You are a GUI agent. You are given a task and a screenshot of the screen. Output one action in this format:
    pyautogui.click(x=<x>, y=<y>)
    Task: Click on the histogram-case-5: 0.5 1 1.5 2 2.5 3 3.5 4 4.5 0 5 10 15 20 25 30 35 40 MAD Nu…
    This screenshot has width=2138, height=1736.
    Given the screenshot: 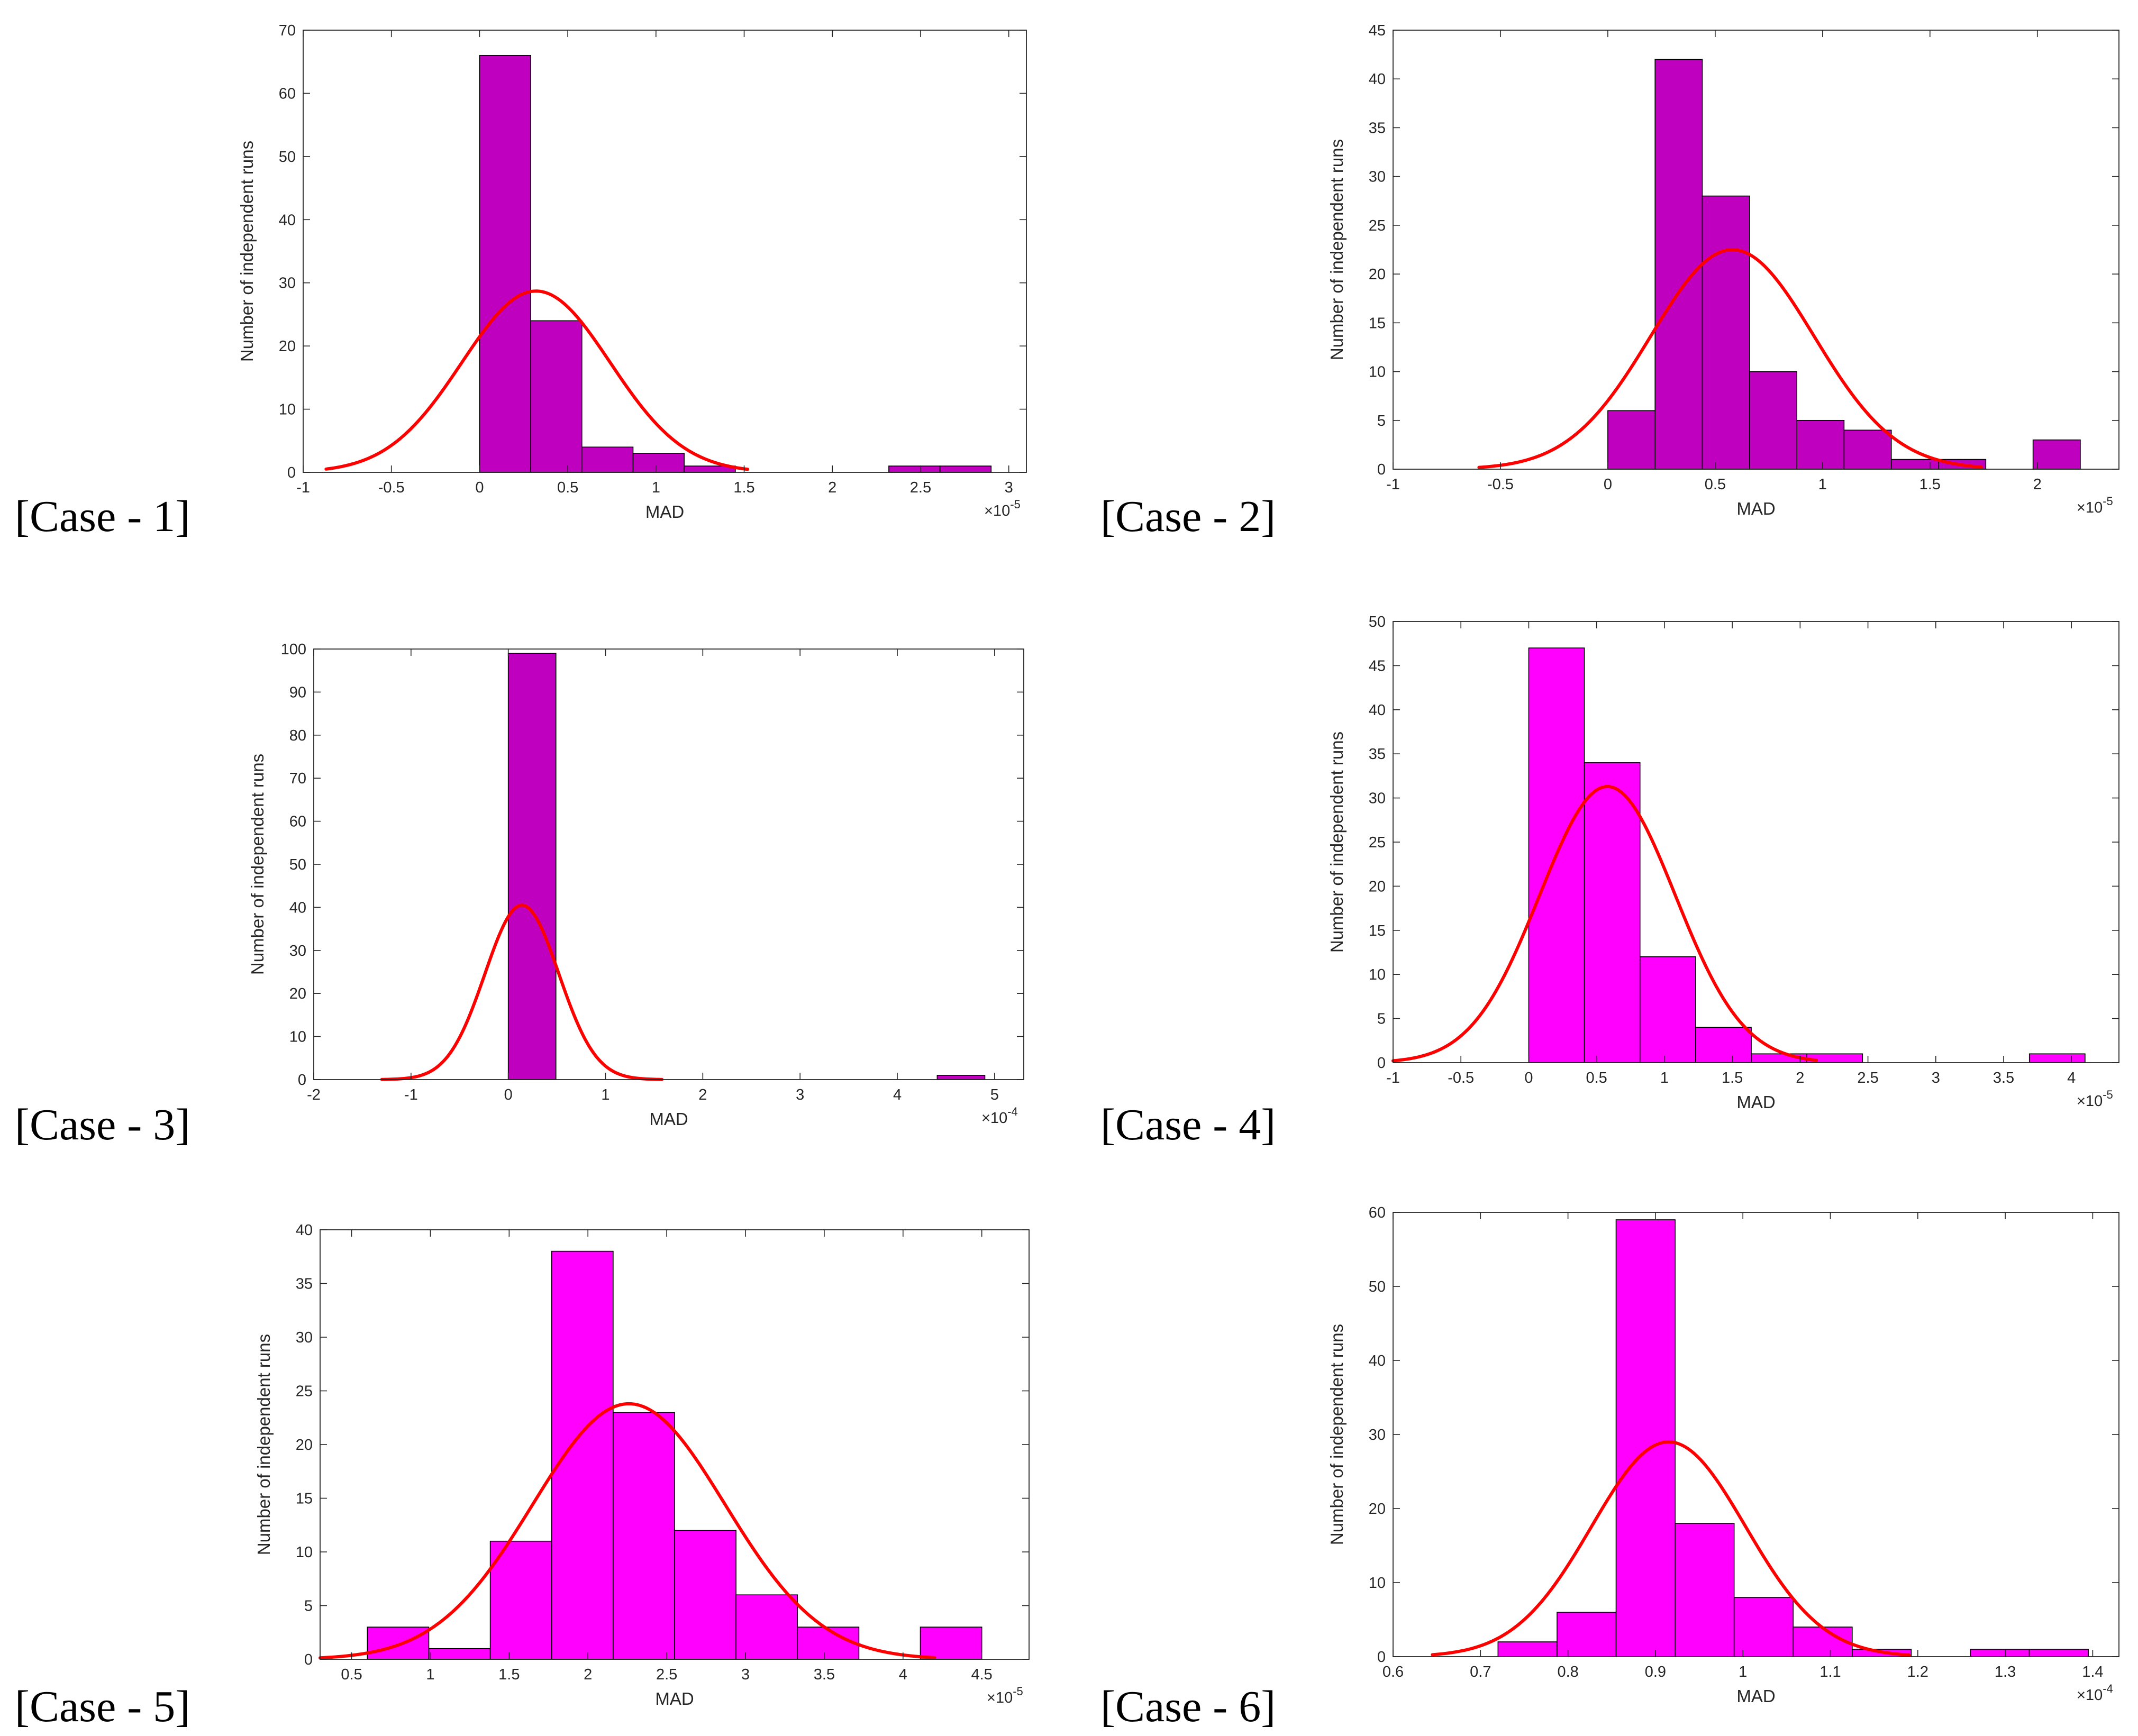 What is the action you would take?
    pyautogui.click(x=642, y=1465)
    